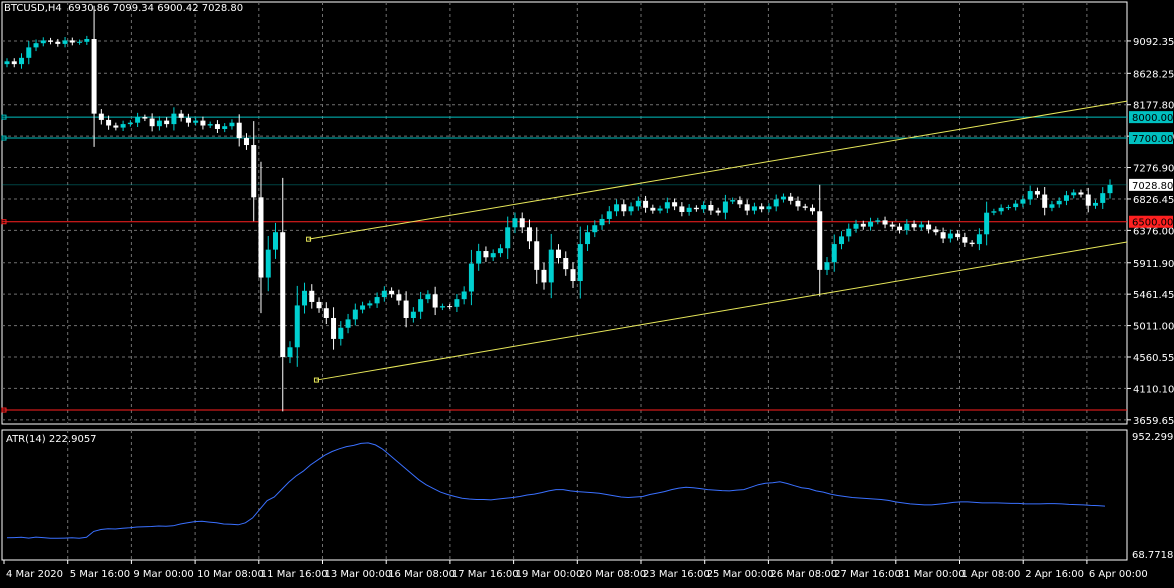 The height and width of the screenshot is (588, 1174). Describe the element at coordinates (421, 574) in the screenshot. I see `x-axis-label: 16 Mar 08:00` at that location.